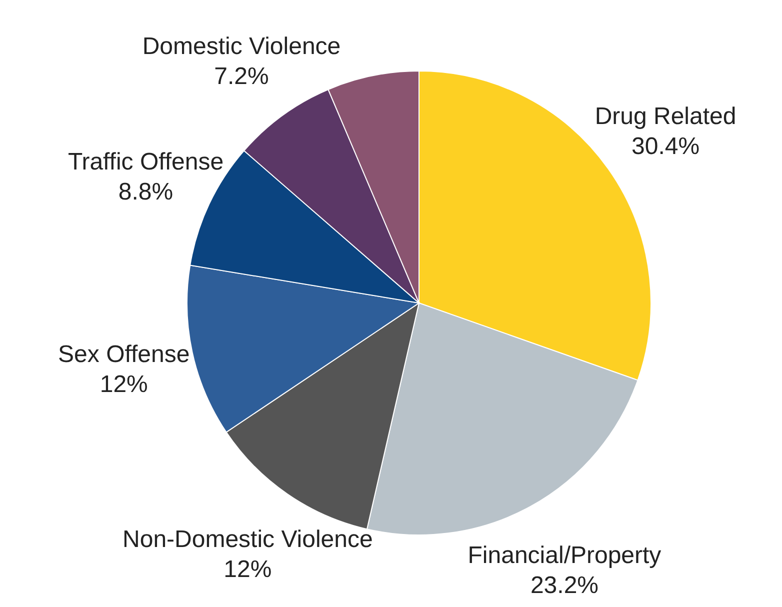 The height and width of the screenshot is (607, 782). I want to click on data-label: 7.2%, so click(241, 76).